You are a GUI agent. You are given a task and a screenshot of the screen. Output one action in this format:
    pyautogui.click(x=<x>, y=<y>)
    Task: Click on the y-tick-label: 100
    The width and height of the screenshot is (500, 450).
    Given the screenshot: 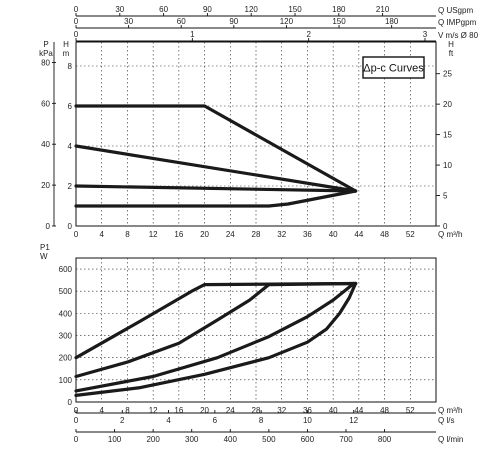 What is the action you would take?
    pyautogui.click(x=66, y=380)
    